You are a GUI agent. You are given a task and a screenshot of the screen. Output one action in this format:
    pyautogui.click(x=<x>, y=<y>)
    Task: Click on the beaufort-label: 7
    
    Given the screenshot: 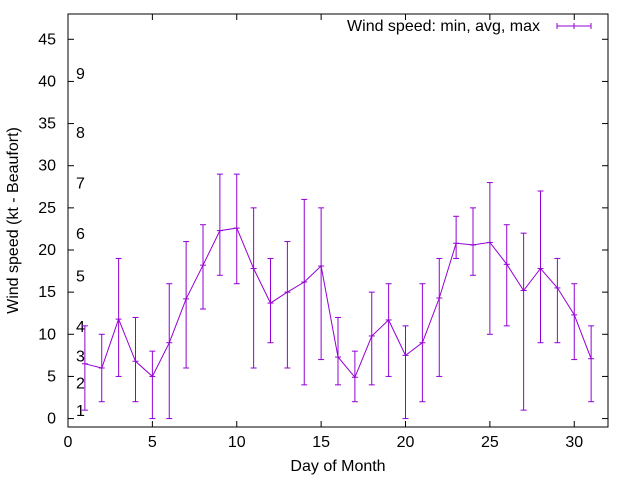 What is the action you would take?
    pyautogui.click(x=80, y=184)
    